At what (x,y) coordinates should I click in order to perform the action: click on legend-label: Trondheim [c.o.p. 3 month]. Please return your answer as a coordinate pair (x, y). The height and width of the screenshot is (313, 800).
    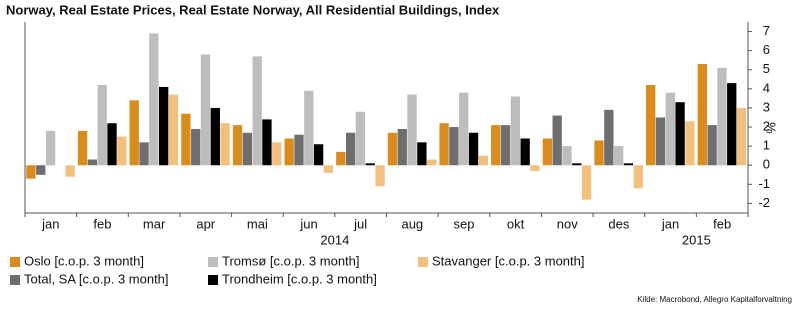
    Looking at the image, I should click on (299, 278).